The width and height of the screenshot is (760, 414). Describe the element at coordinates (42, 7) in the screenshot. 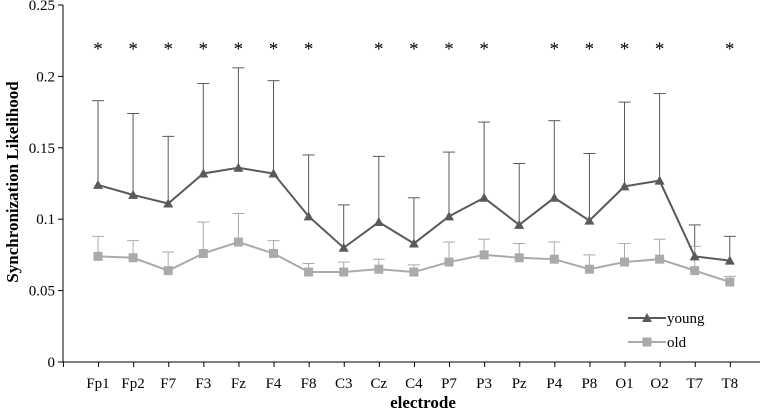

I see `y-tick-label: 0.25` at that location.